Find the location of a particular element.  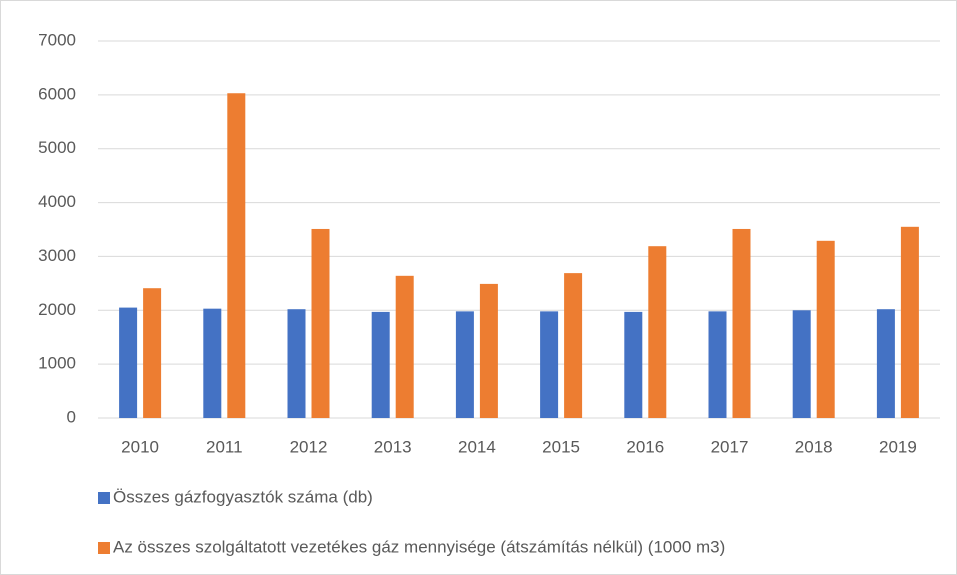

x-tick-label: 2012 is located at coordinates (309, 446).